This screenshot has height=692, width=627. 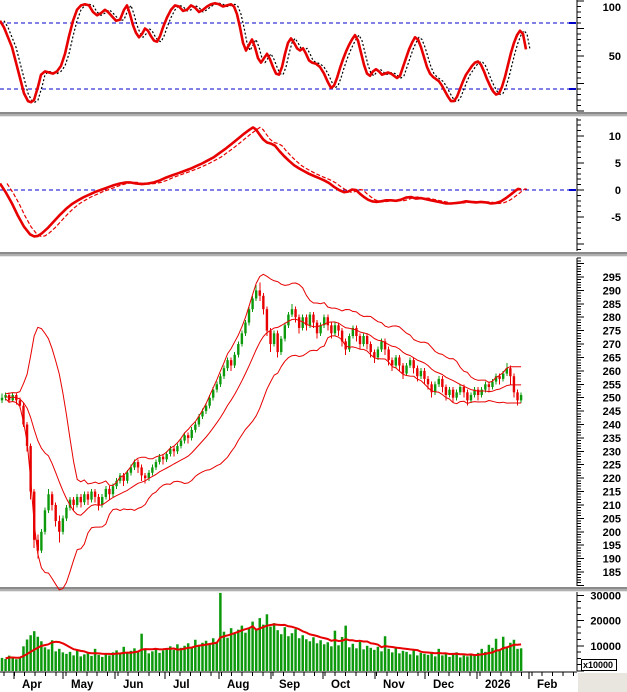 What do you see at coordinates (612, 345) in the screenshot?
I see `svg-text: 270` at bounding box center [612, 345].